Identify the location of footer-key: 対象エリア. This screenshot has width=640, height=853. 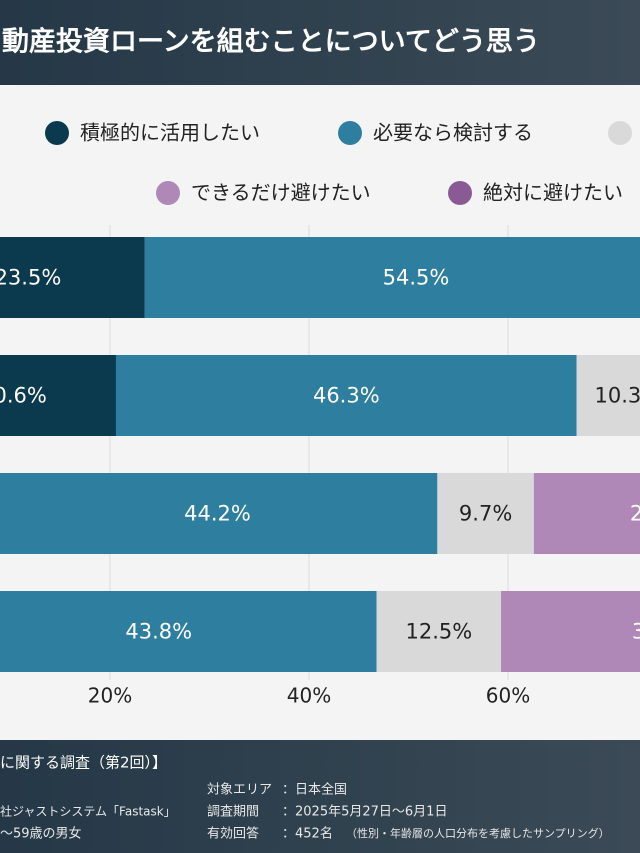
(239, 790).